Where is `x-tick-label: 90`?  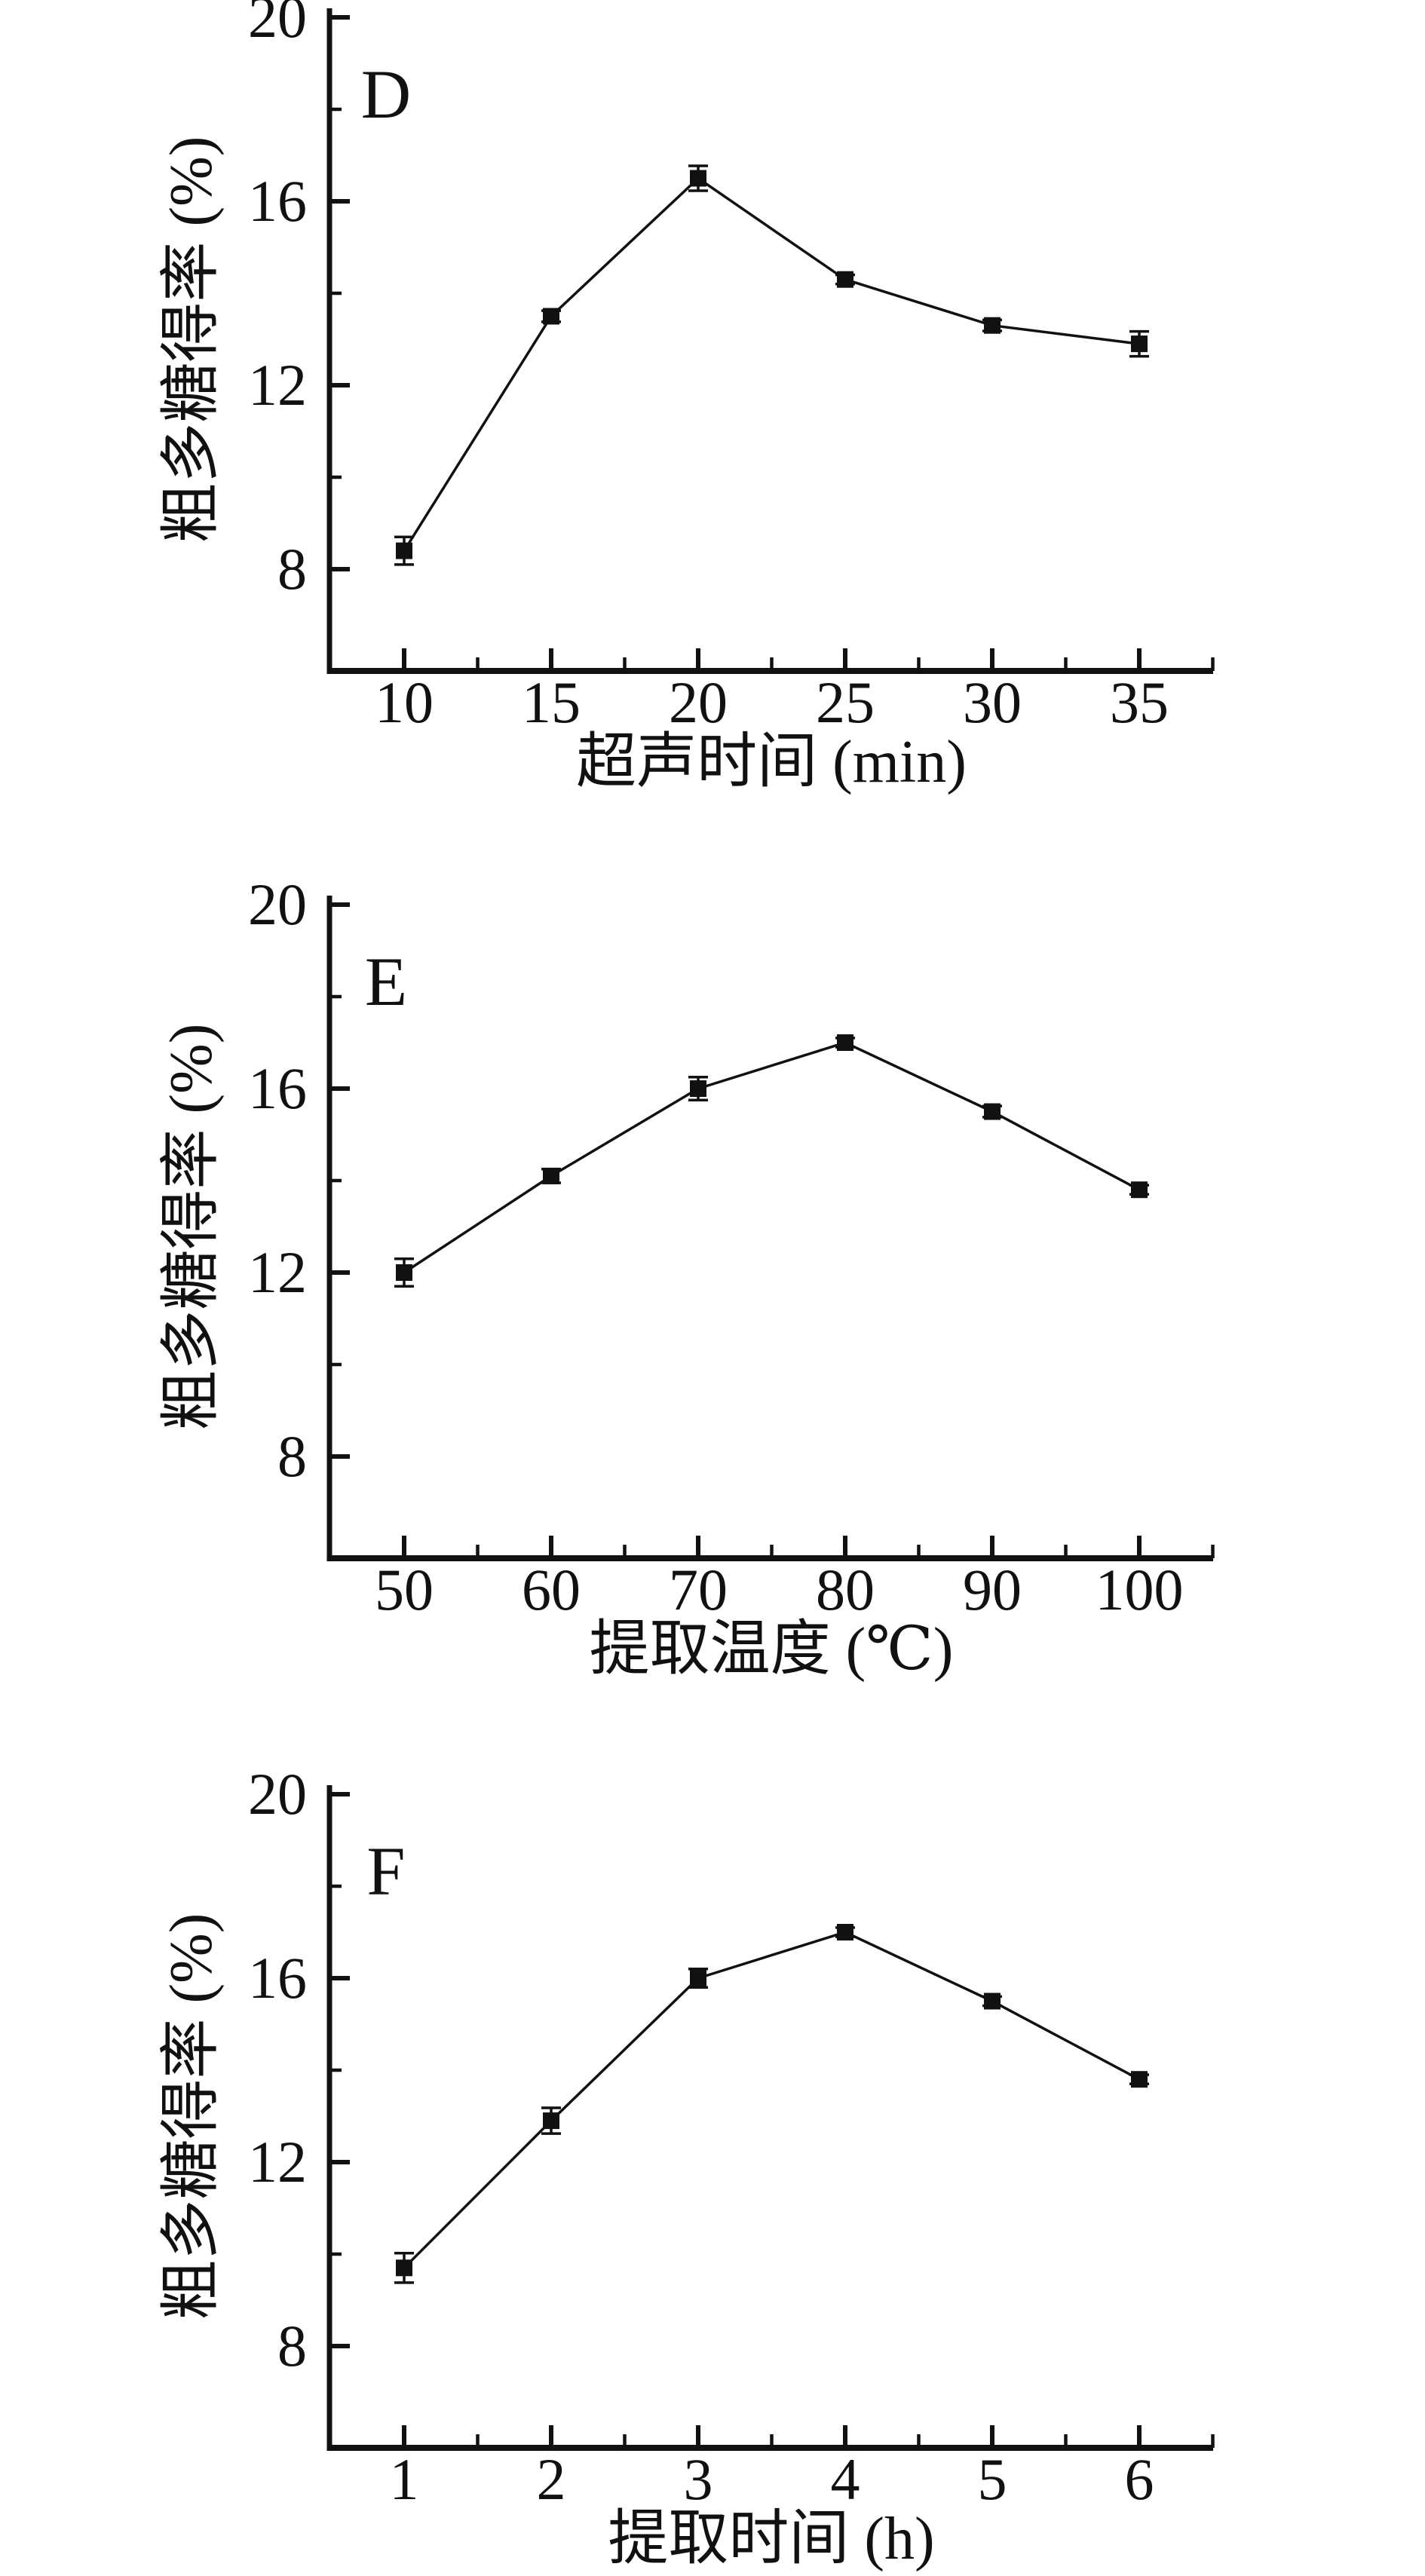
x-tick-label: 90 is located at coordinates (992, 1589).